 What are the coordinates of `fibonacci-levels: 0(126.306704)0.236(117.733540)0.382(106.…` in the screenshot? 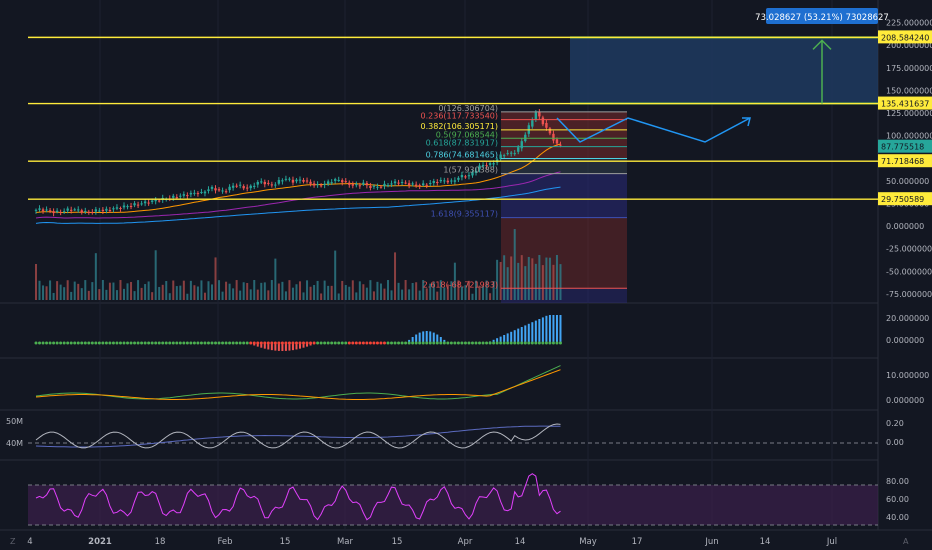 It's located at (524, 196).